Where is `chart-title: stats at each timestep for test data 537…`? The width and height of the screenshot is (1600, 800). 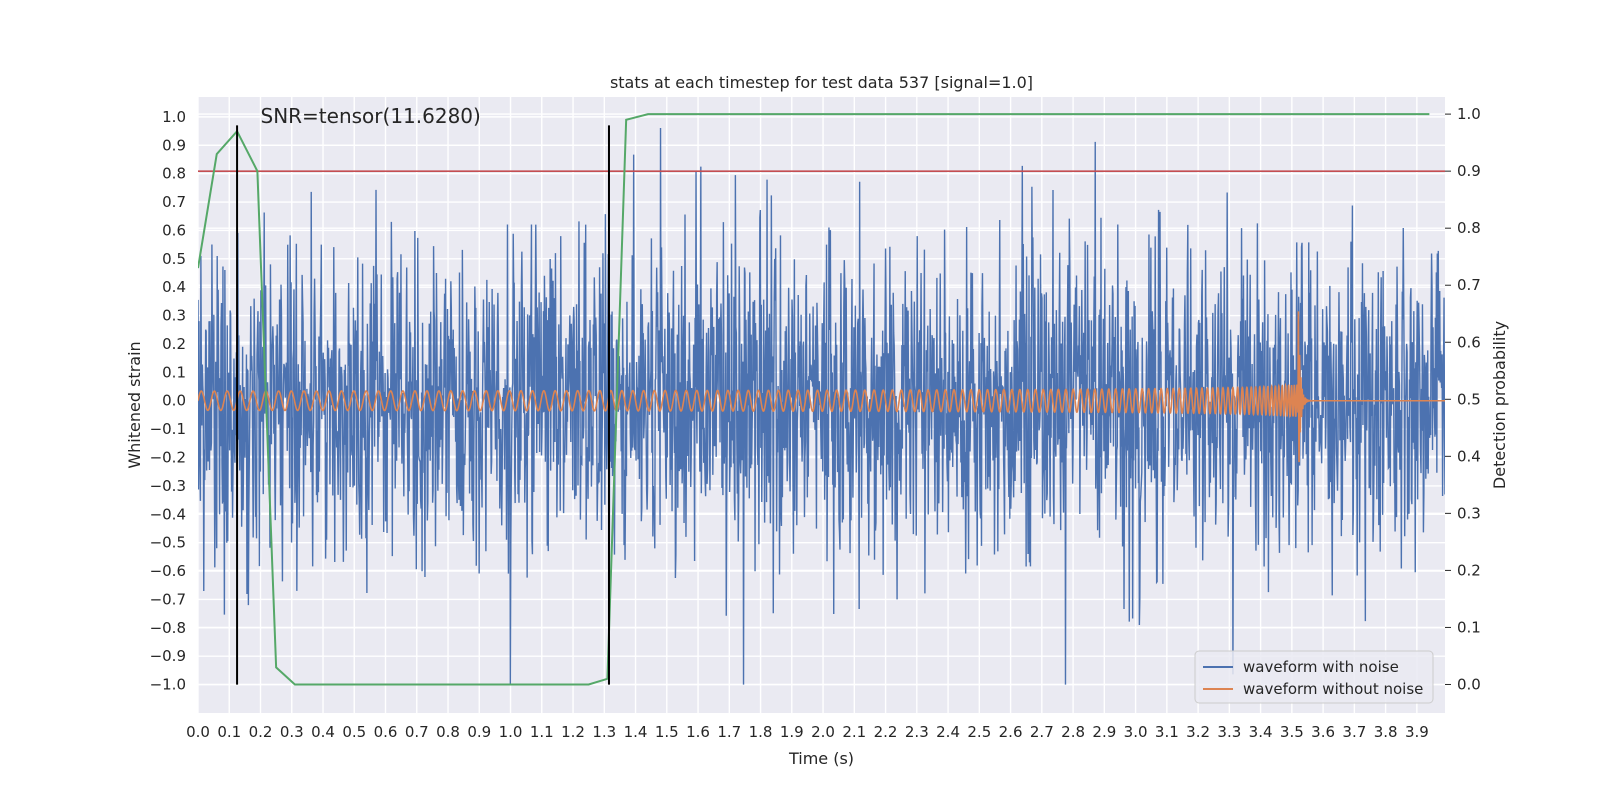 chart-title: stats at each timestep for test data 537… is located at coordinates (821, 82).